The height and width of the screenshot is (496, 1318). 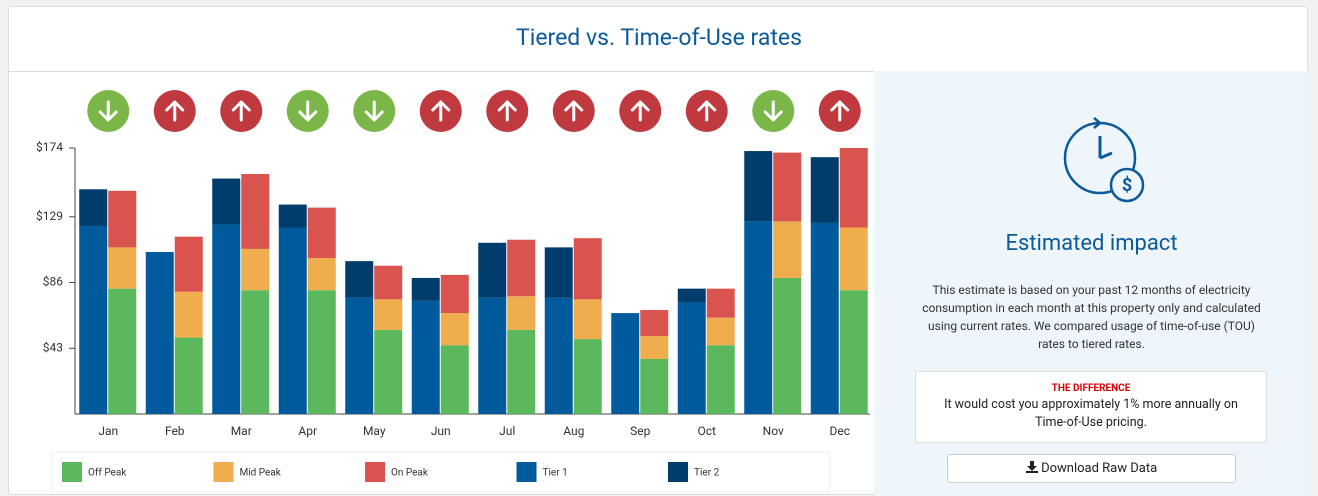 I want to click on legend-label: On Peak, so click(x=410, y=473).